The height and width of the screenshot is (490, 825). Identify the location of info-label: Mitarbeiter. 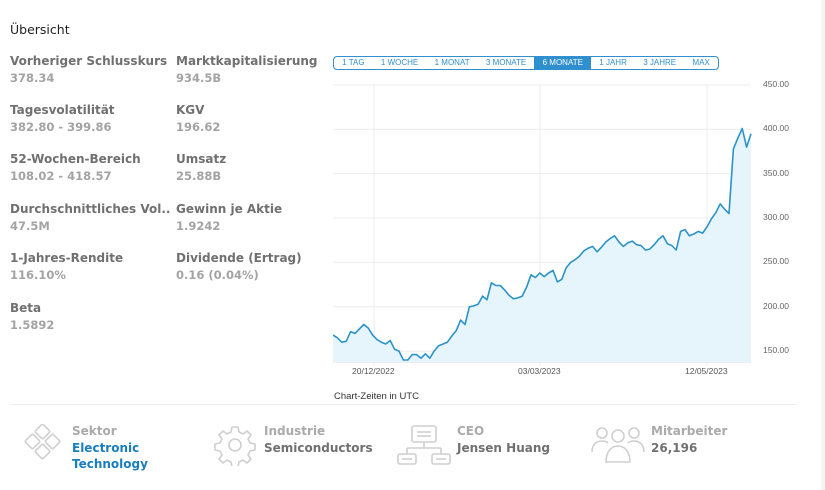
(689, 431).